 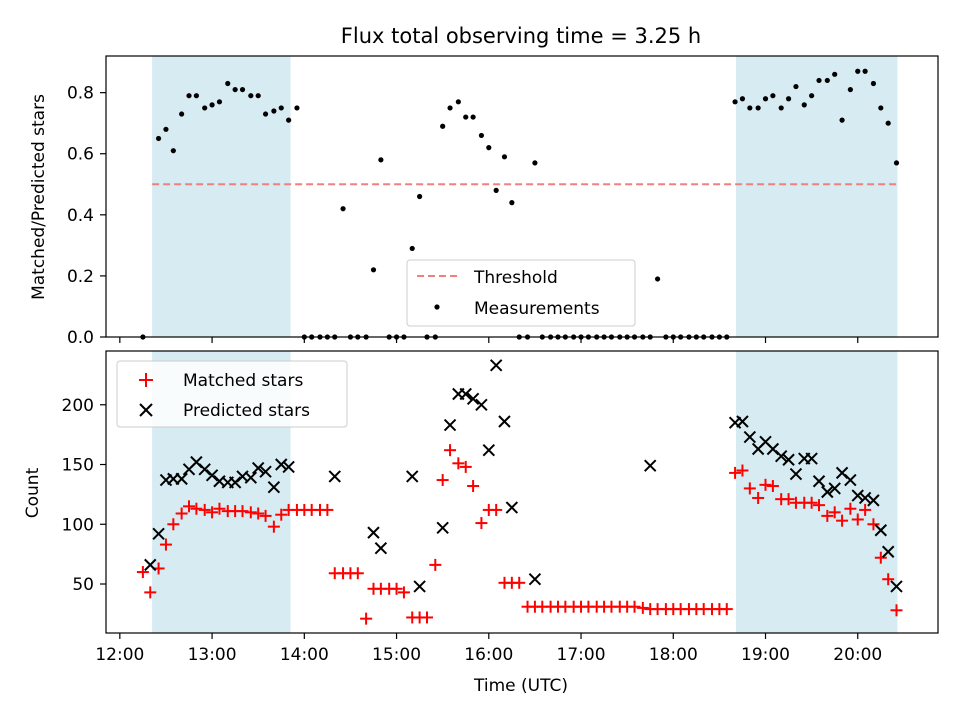 I want to click on bottom-y-ticks: 50 100 150 200, so click(x=84, y=495).